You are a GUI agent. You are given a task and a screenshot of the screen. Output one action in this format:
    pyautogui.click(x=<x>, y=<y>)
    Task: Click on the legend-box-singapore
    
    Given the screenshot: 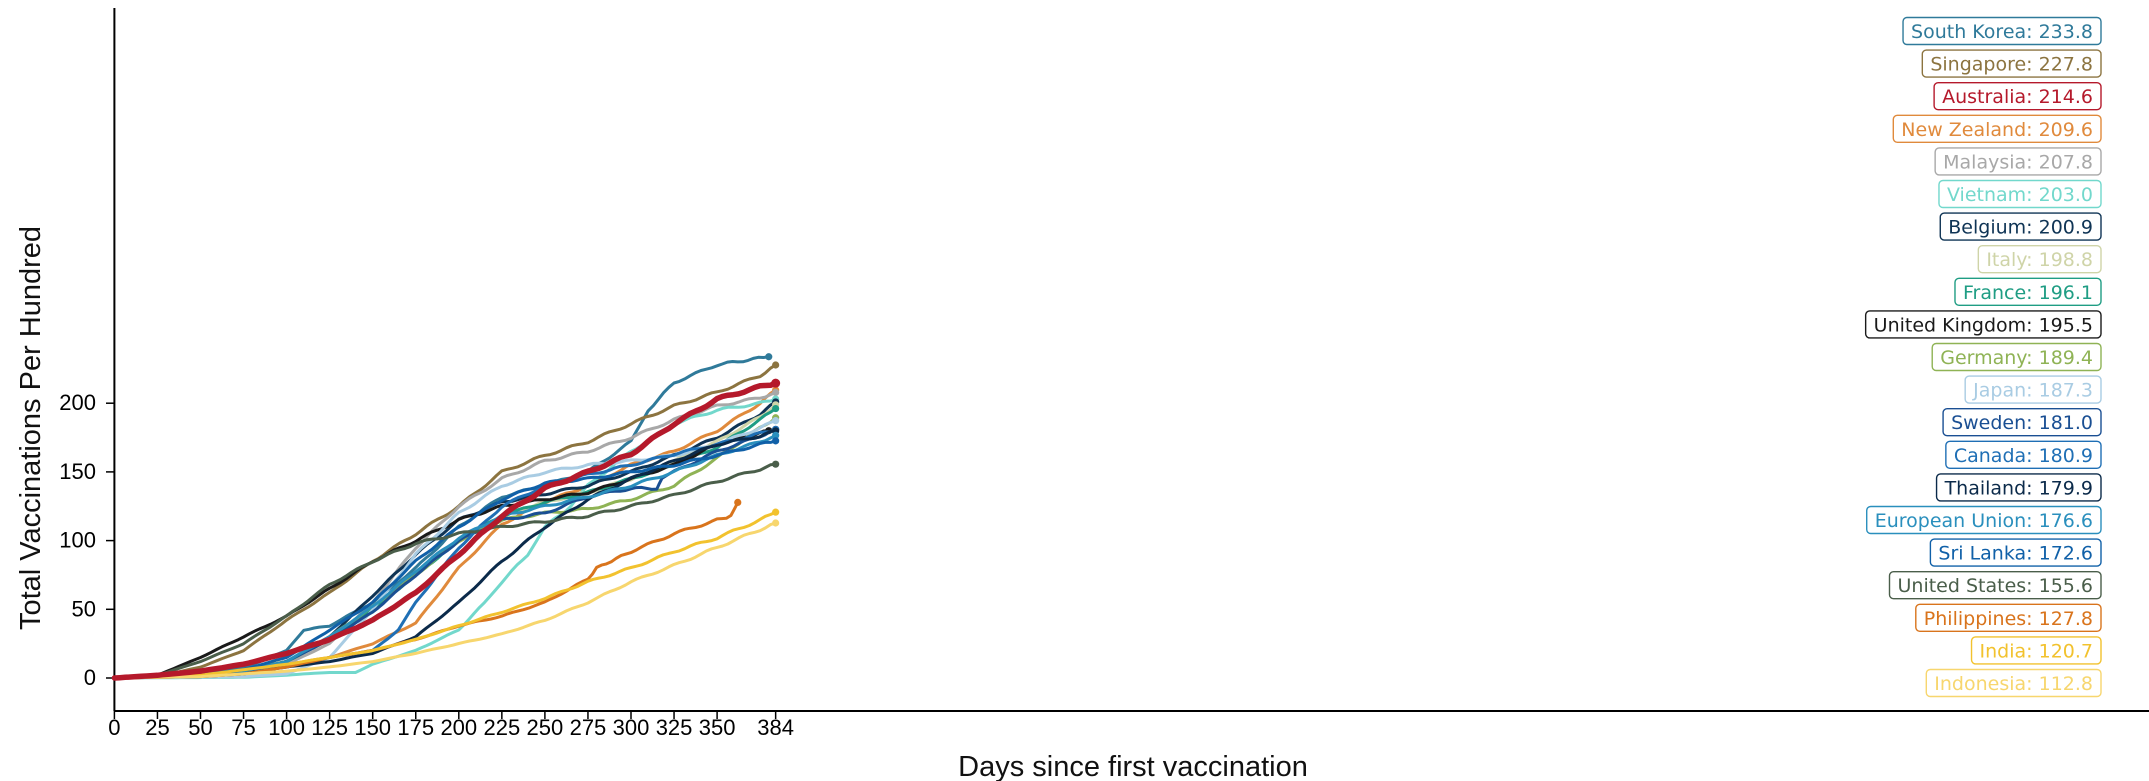 What is the action you would take?
    pyautogui.click(x=2011, y=63)
    